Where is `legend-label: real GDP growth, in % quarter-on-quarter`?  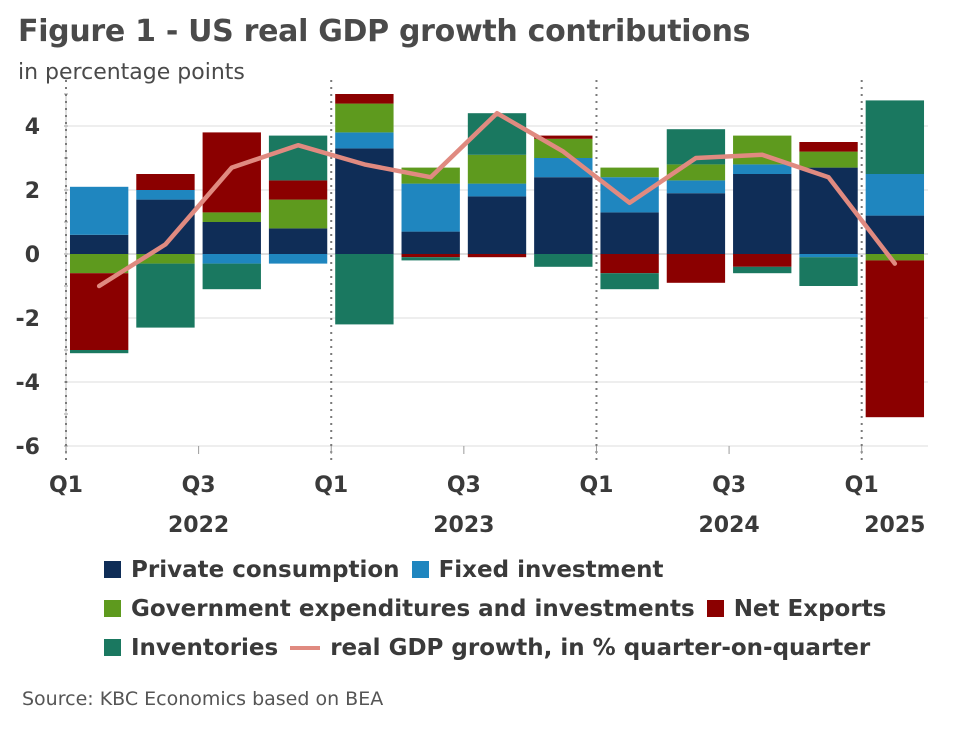
legend-label: real GDP growth, in % quarter-on-quarter is located at coordinates (600, 647).